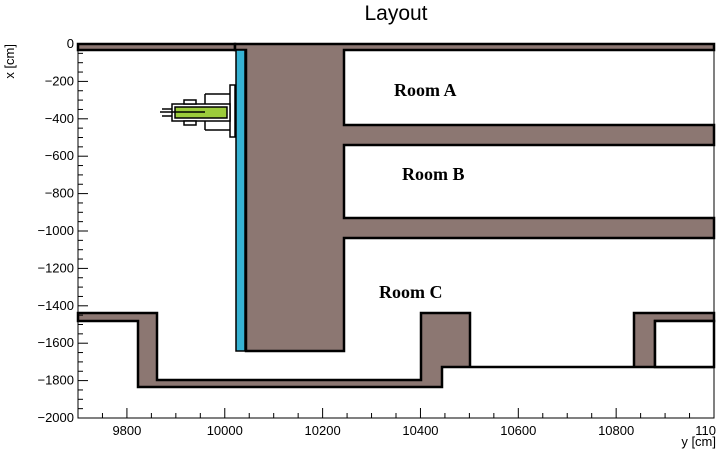 The width and height of the screenshot is (717, 462). I want to click on detector-assembly, so click(198, 111).